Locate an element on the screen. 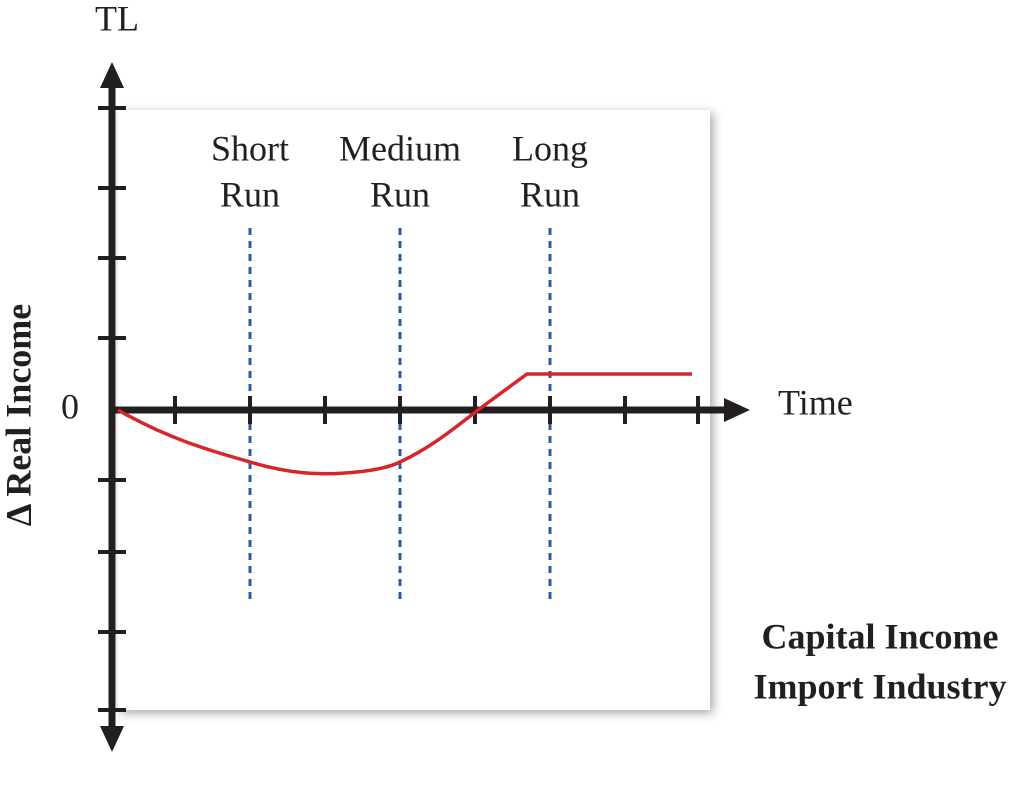  y-axis-label: Δ Real Income is located at coordinates (19, 415).